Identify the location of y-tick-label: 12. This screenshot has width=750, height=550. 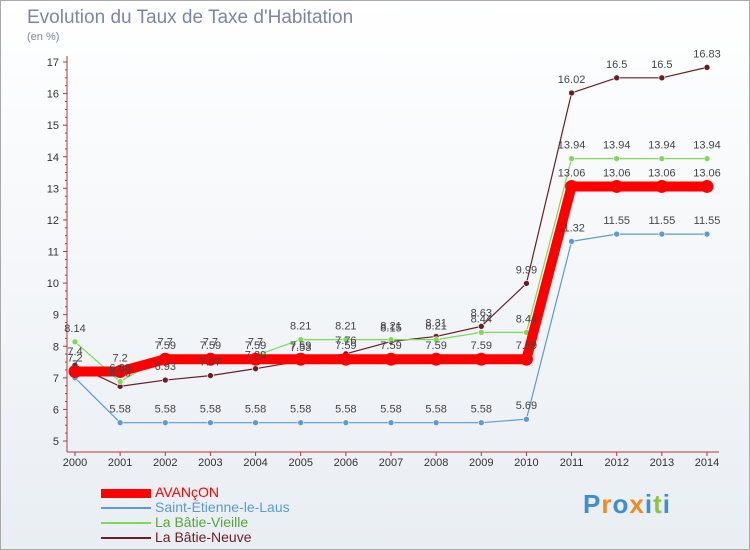
(53, 221).